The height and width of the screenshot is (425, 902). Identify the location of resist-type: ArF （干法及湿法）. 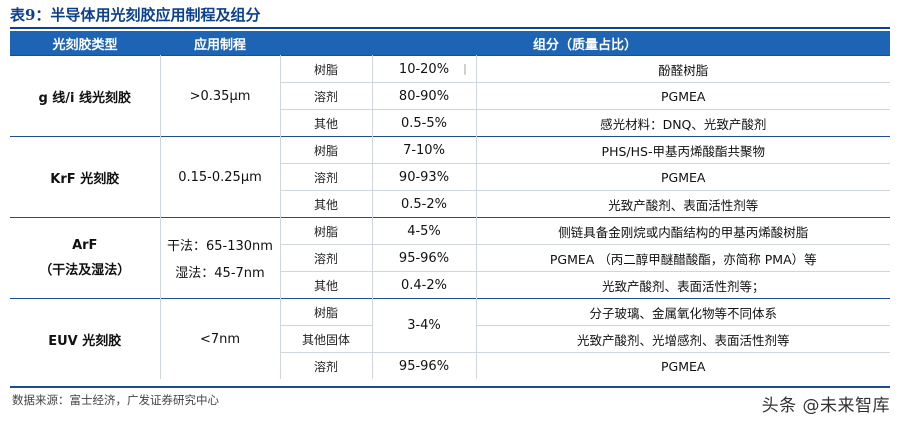
(85, 258).